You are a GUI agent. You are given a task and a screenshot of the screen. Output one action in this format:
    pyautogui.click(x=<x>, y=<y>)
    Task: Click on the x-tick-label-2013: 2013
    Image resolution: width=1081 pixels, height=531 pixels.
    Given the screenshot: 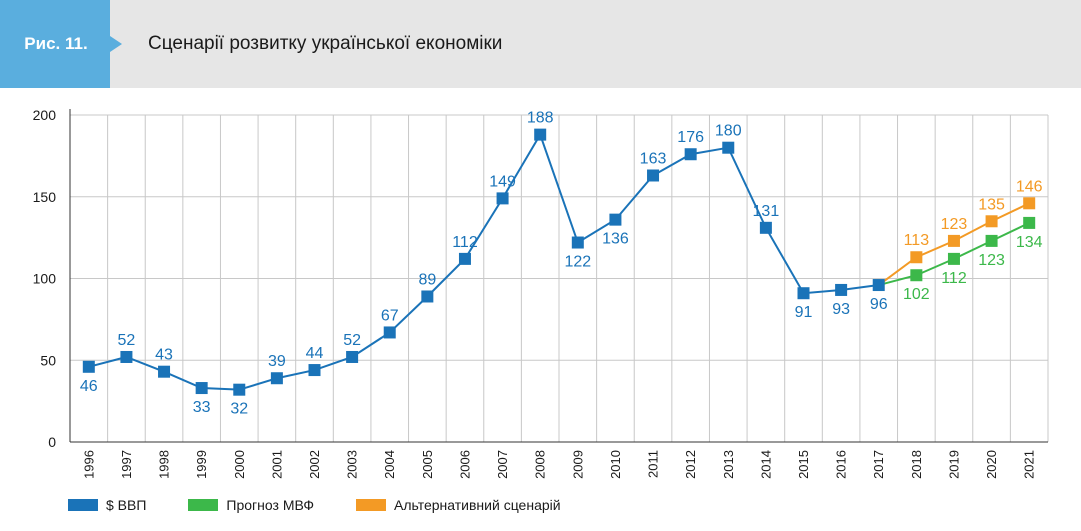 What is the action you would take?
    pyautogui.click(x=728, y=464)
    